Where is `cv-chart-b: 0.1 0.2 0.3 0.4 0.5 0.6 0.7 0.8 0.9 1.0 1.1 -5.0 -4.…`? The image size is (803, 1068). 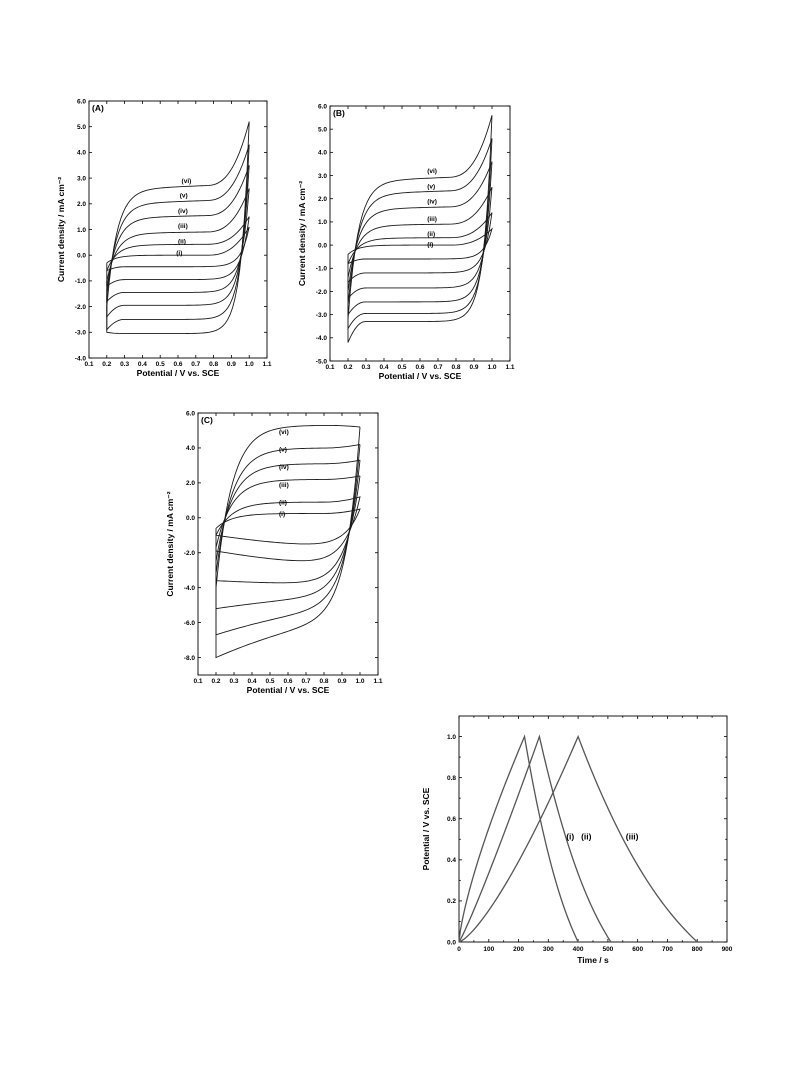
cv-chart-b: 0.1 0.2 0.3 0.4 0.5 0.6 0.7 0.8 0.9 1.0 1.1 -5.0 -4.… is located at coordinates (406, 242).